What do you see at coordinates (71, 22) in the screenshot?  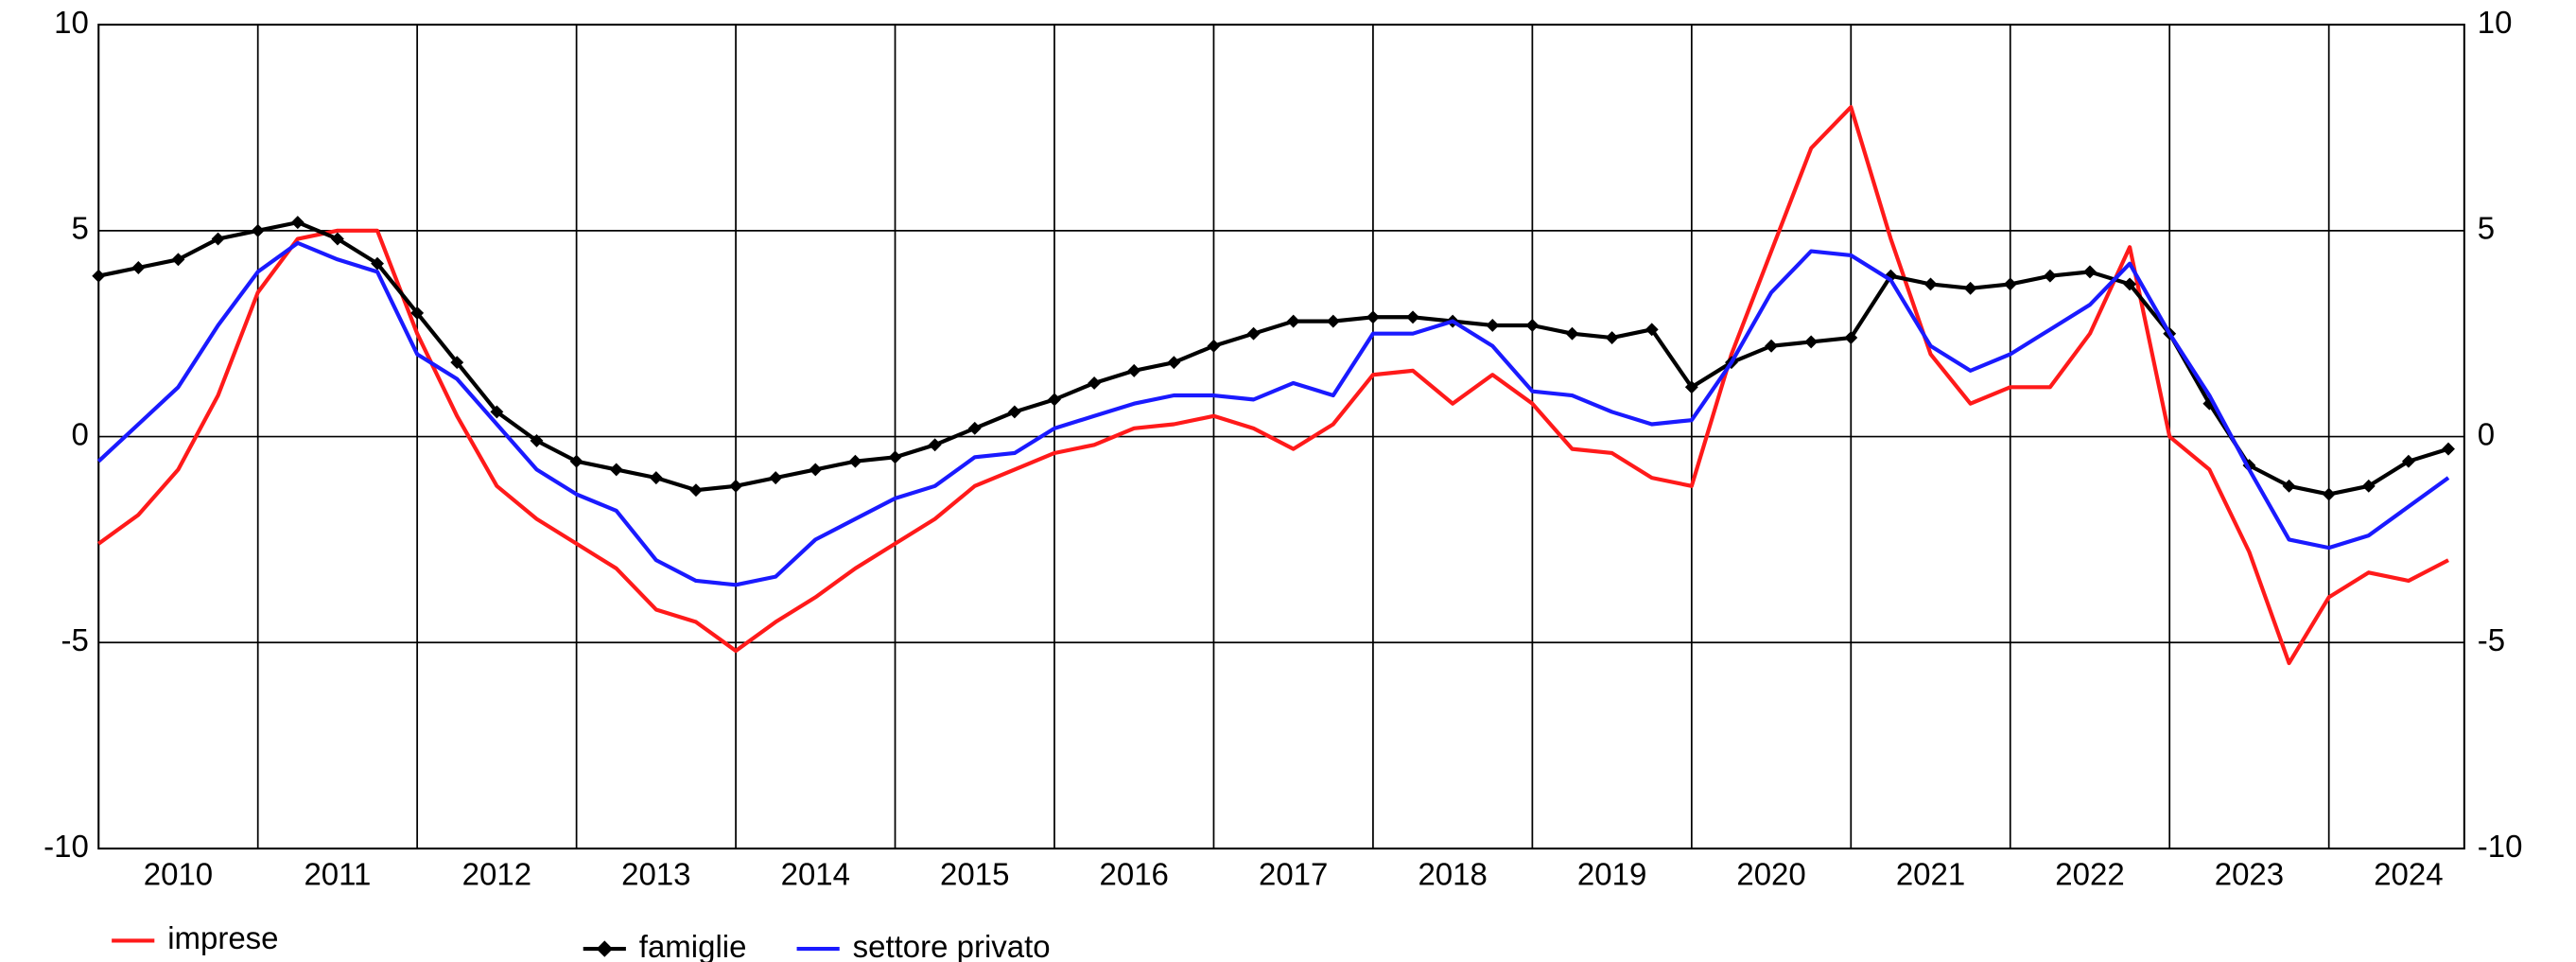 I see `y-tick-label: 10` at bounding box center [71, 22].